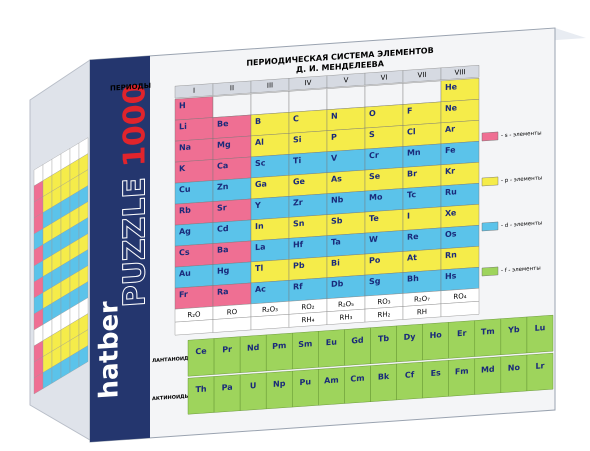 The image size is (590, 451). I want to click on series-label: ЛАНТАНОИДЫ, so click(173, 359).